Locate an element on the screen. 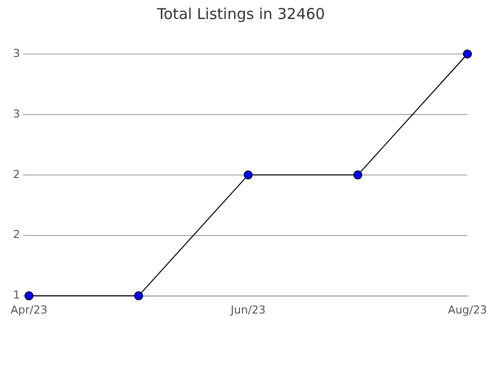  y-tick-label: 1 is located at coordinates (16, 295).